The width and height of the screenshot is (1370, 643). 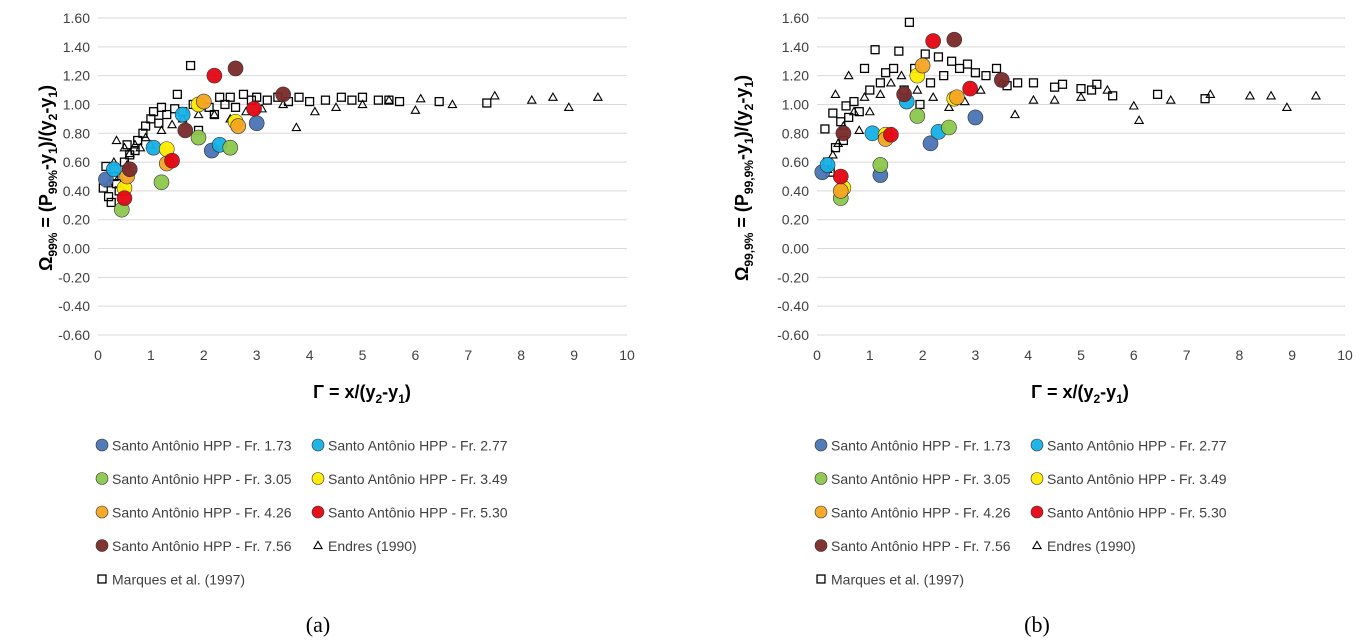 I want to click on y-tick-label: 1.20, so click(x=76, y=76).